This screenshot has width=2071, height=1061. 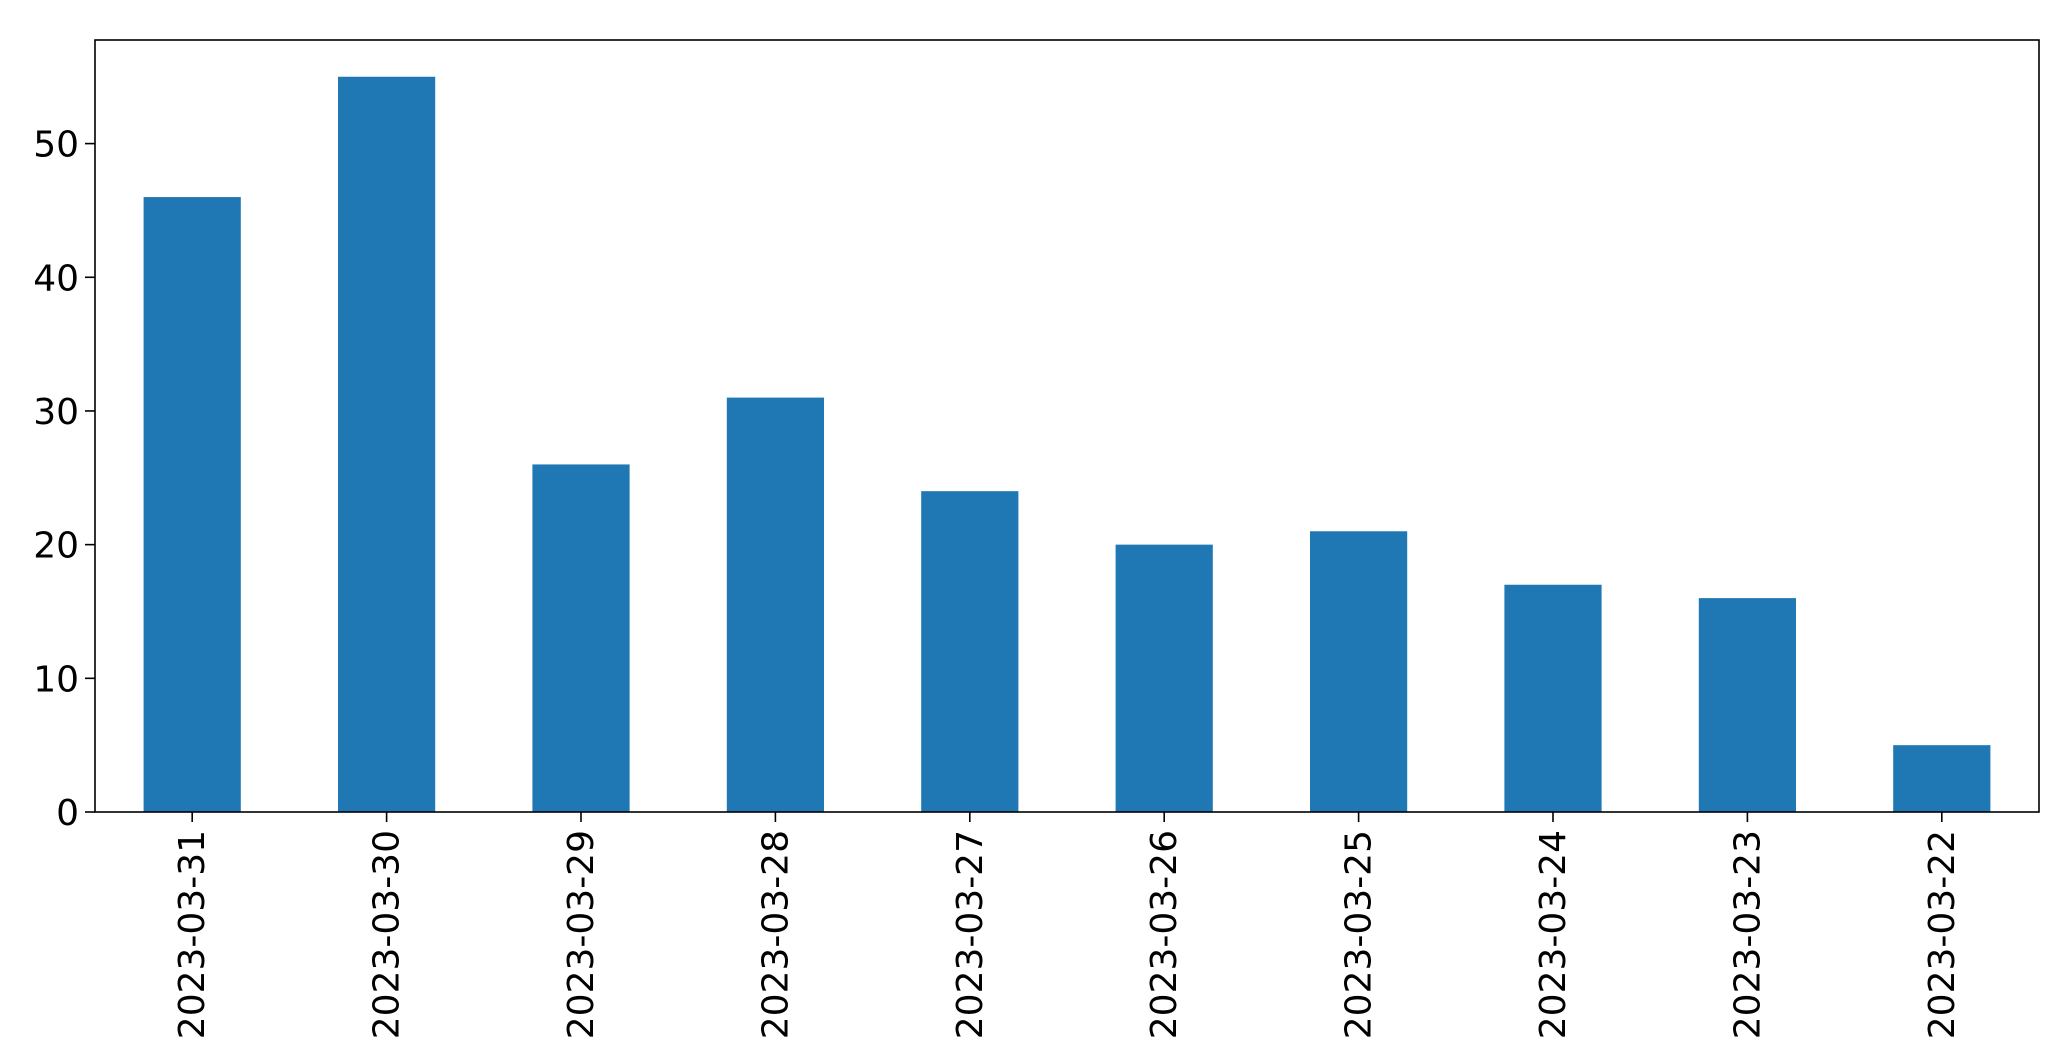 What do you see at coordinates (1942, 934) in the screenshot?
I see `x-tick-label: 2023-03-22` at bounding box center [1942, 934].